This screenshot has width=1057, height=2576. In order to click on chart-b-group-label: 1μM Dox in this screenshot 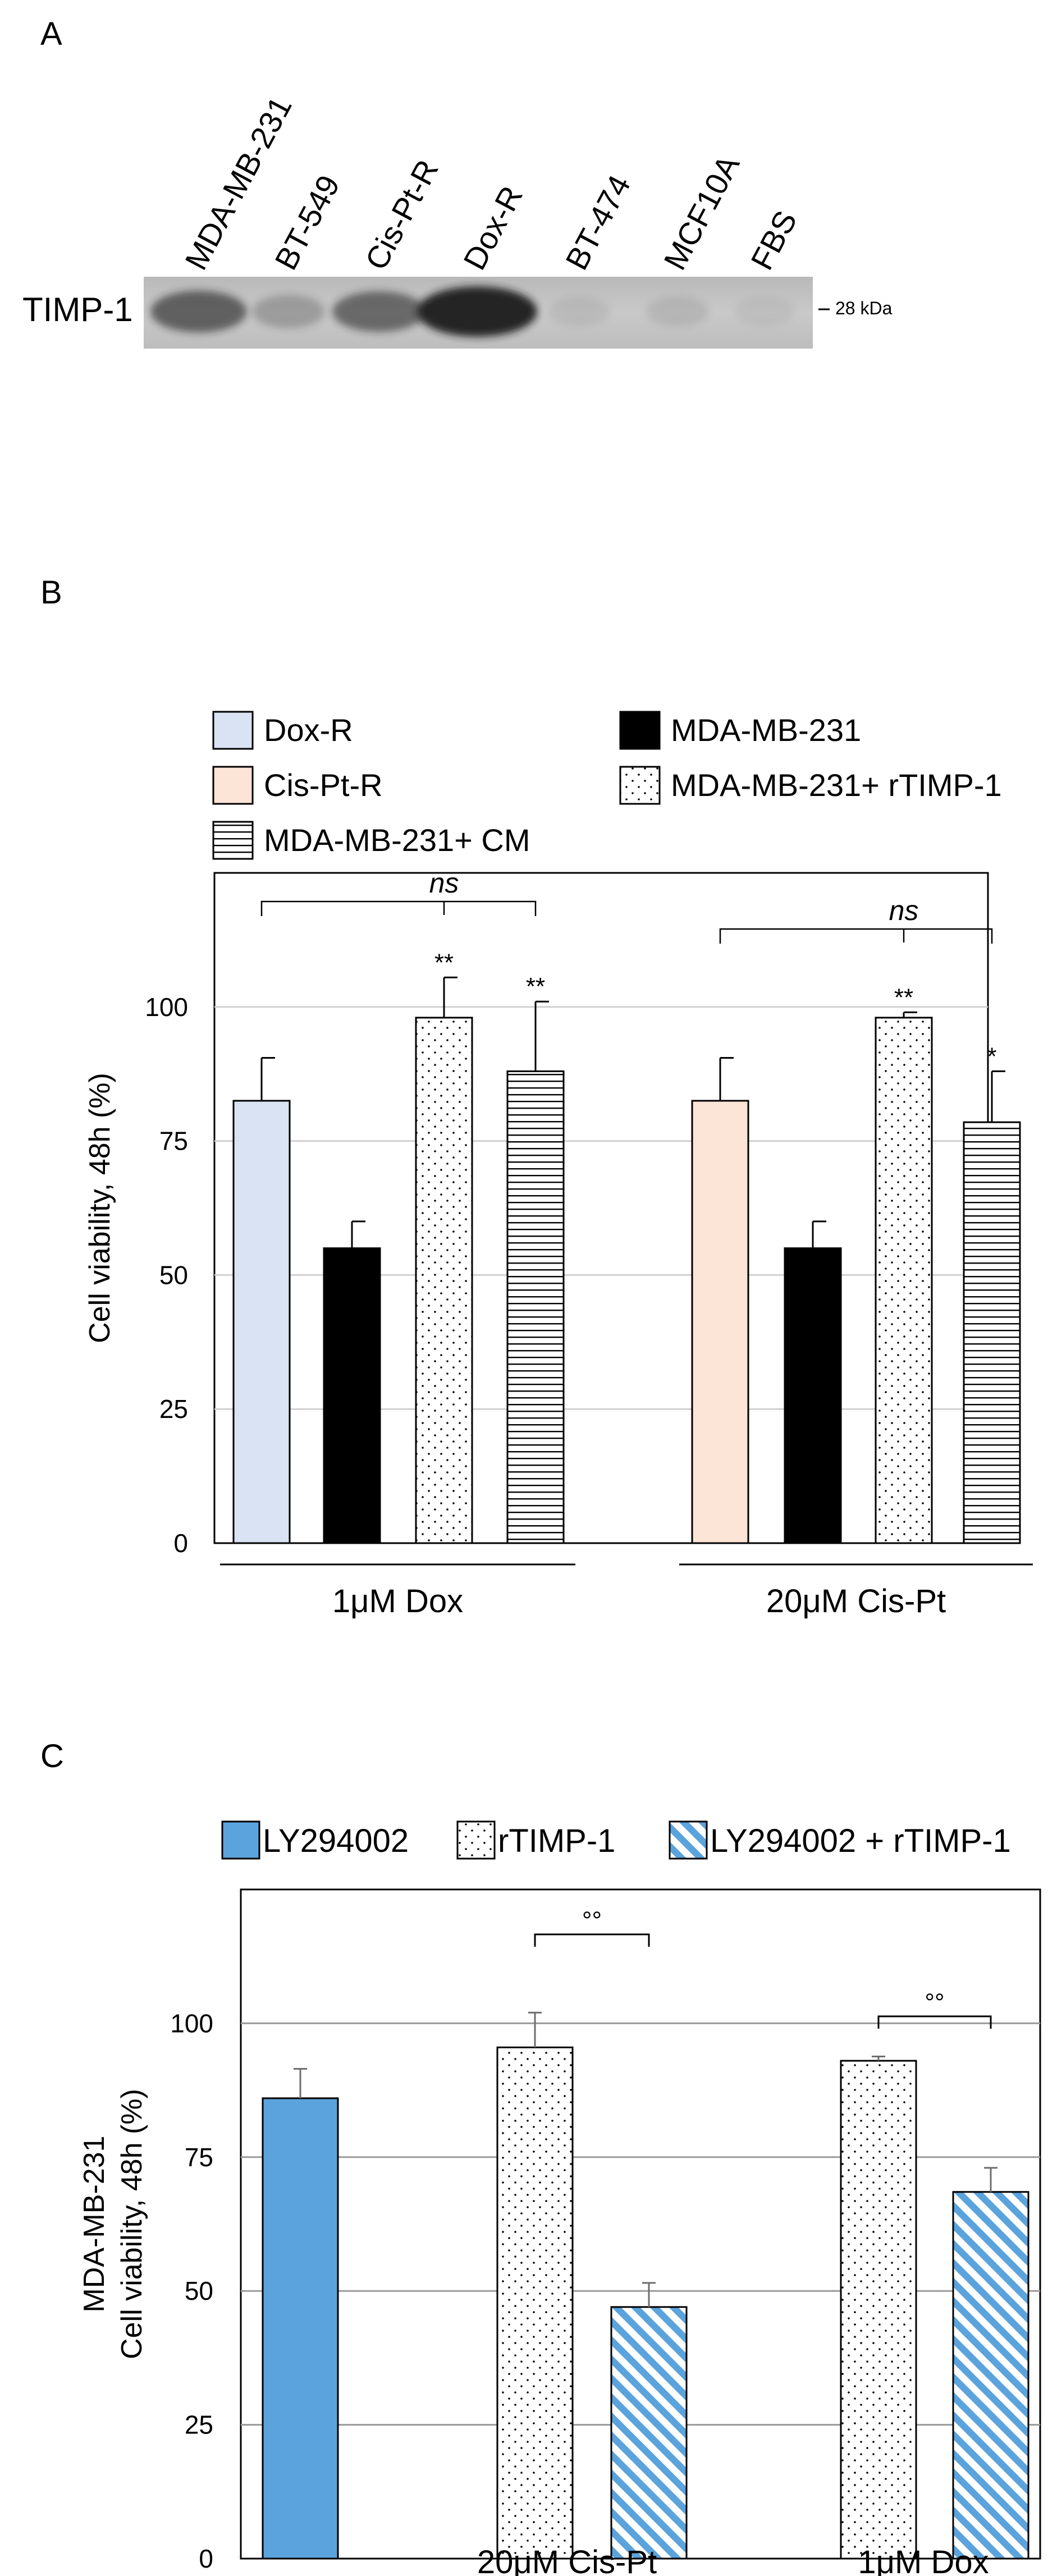, I will do `click(397, 1601)`.